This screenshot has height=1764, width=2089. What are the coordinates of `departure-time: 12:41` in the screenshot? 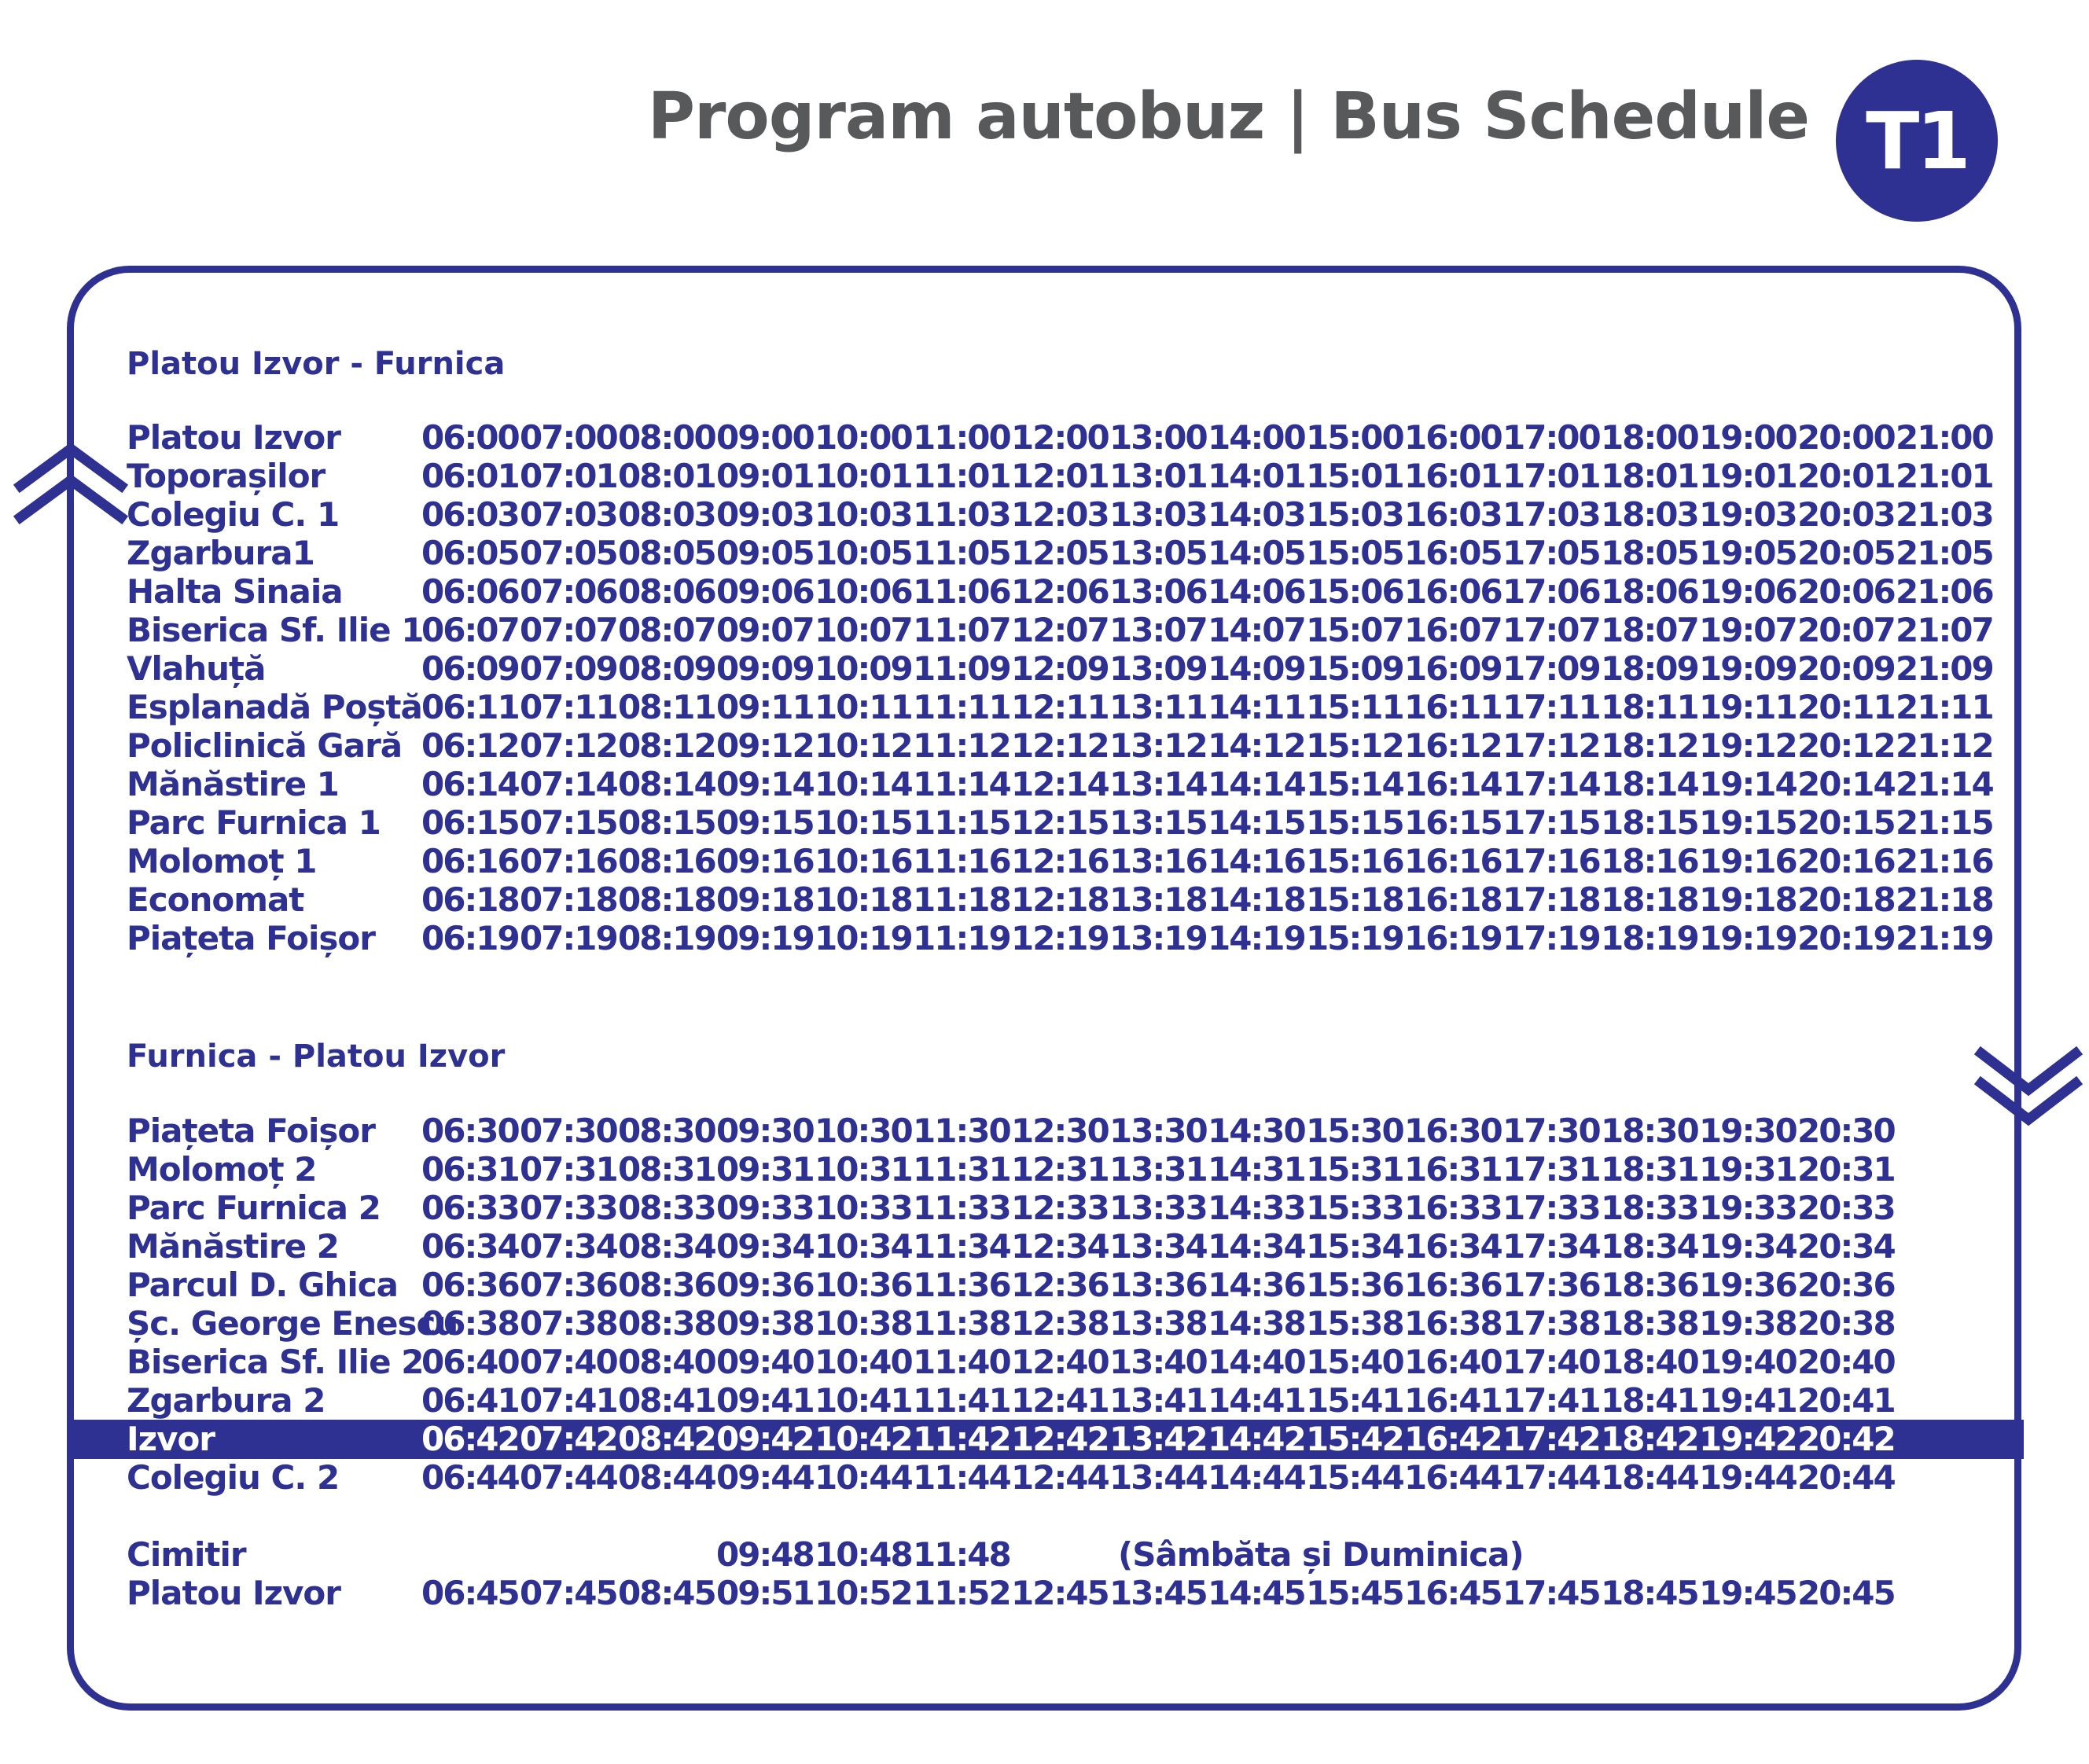 It's located at (1060, 1401).